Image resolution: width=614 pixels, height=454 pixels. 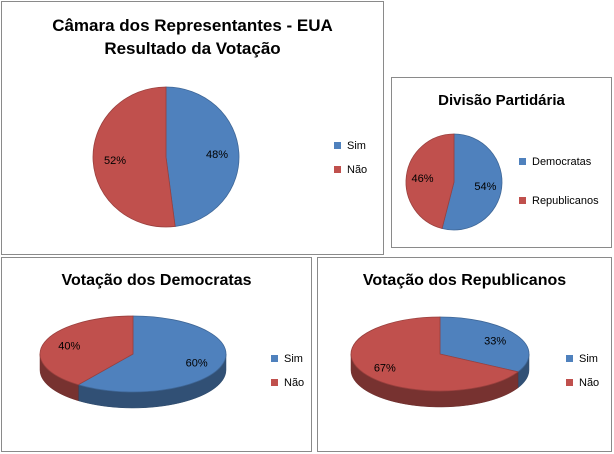 I want to click on data-label-republicanos: 46%, so click(x=423, y=179).